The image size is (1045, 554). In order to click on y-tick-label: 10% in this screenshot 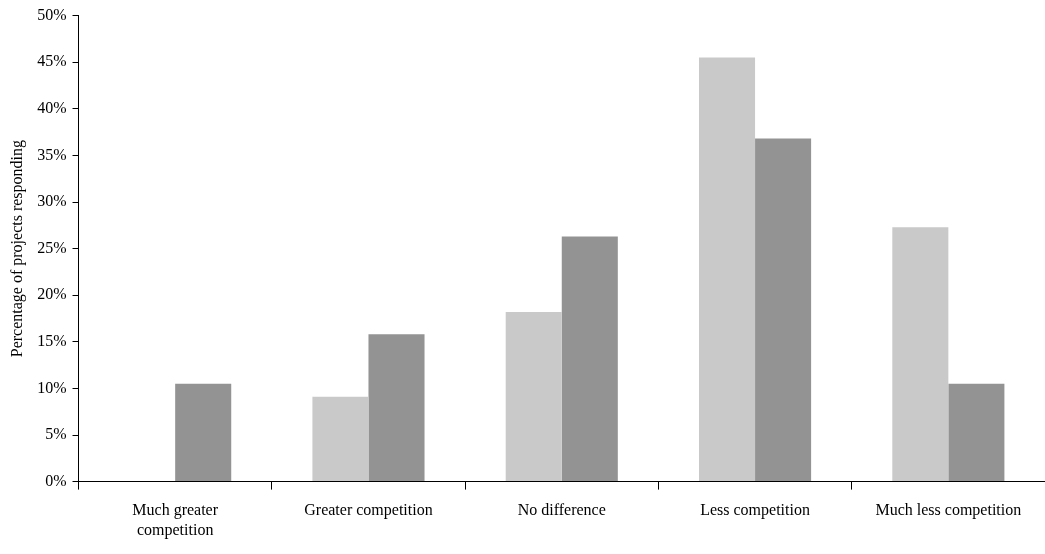, I will do `click(52, 387)`.